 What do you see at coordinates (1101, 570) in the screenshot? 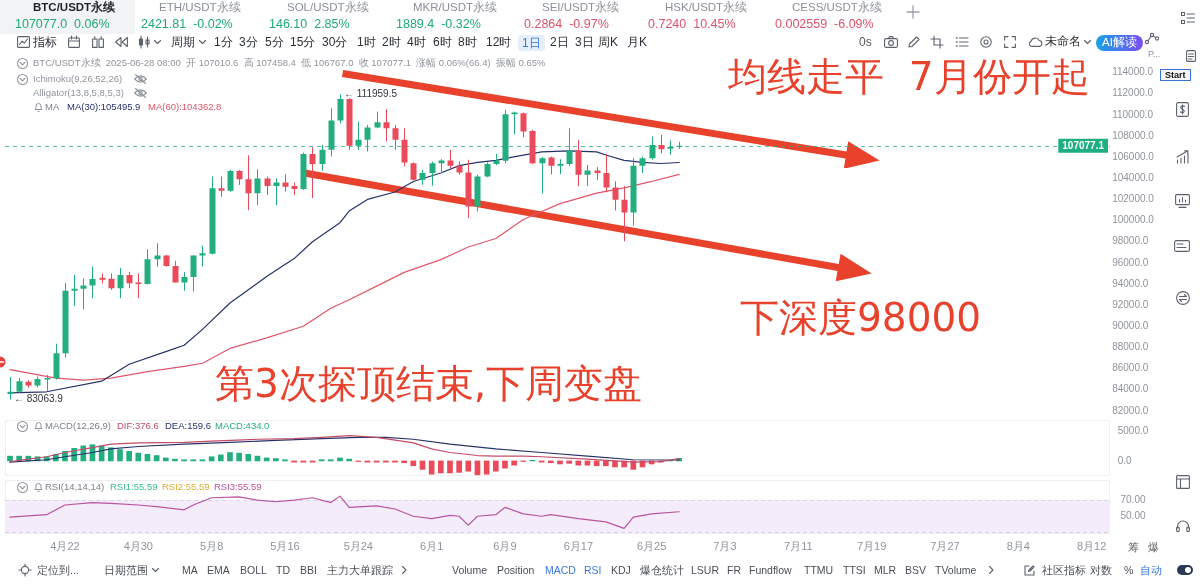
I see `text: 对数` at bounding box center [1101, 570].